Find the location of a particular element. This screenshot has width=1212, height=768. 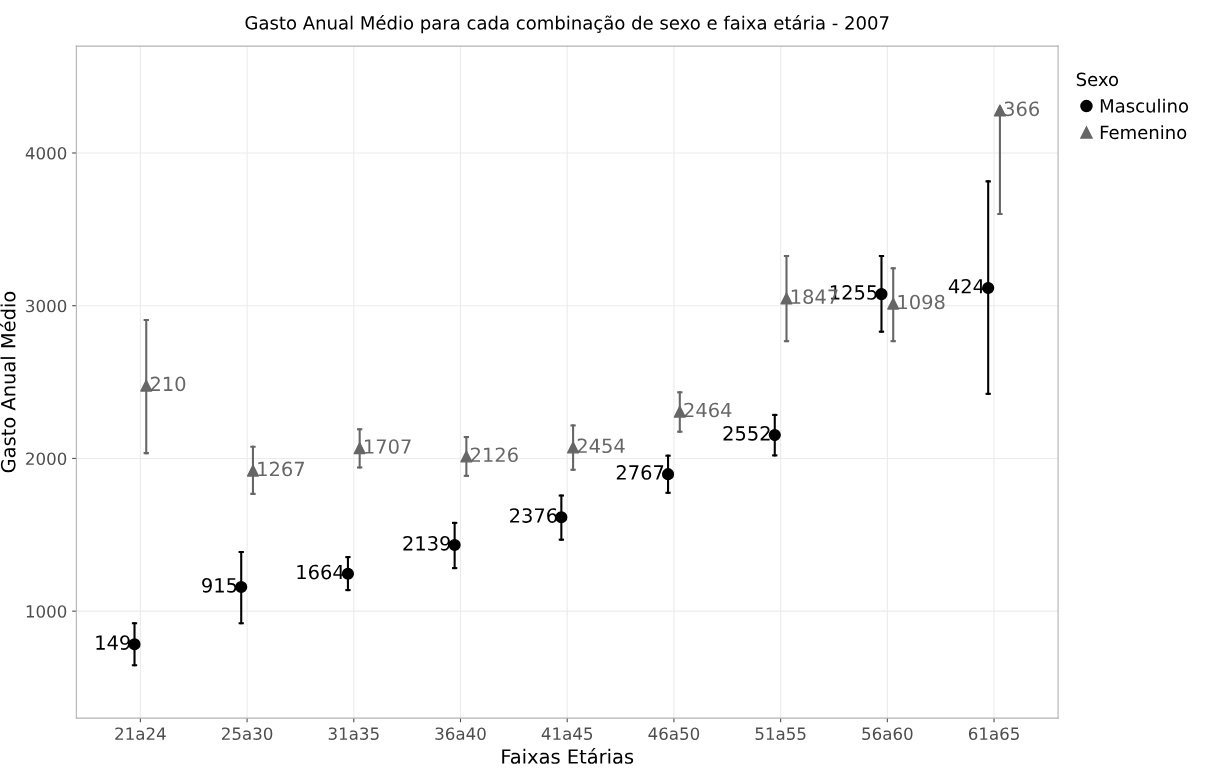

annotation: 424 is located at coordinates (966, 286).